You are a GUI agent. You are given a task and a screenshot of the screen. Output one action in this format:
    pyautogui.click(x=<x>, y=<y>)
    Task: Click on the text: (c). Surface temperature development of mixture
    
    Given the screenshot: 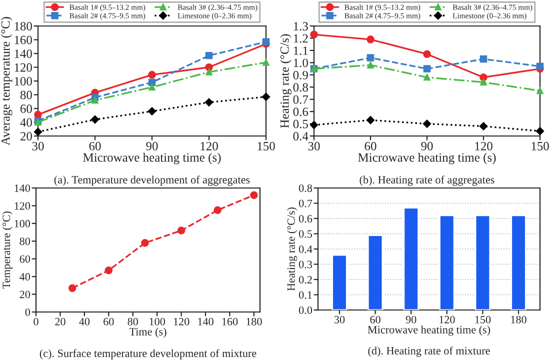 What is the action you would take?
    pyautogui.click(x=148, y=354)
    